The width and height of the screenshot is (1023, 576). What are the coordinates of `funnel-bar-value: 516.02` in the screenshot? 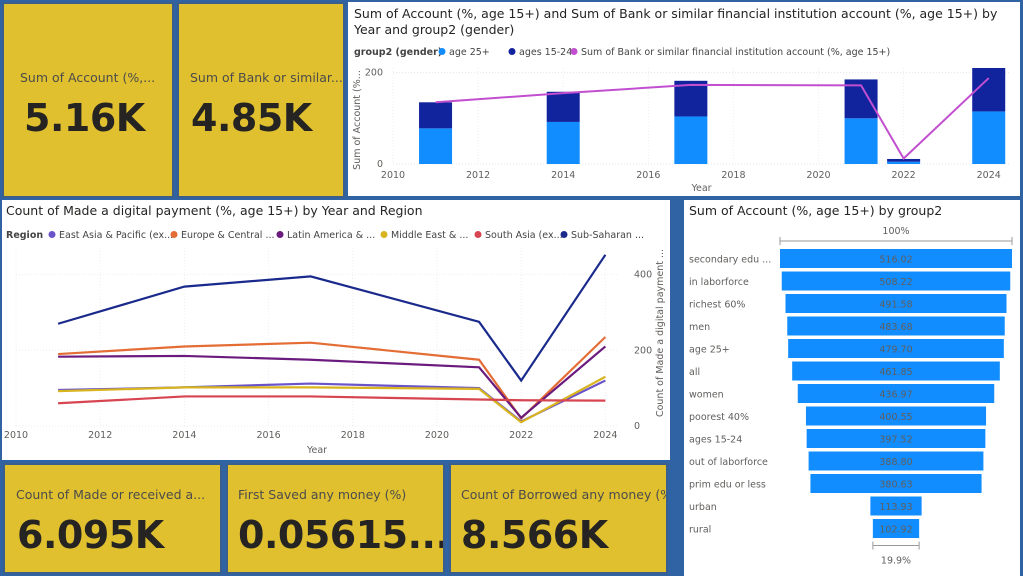 It's located at (895, 260).